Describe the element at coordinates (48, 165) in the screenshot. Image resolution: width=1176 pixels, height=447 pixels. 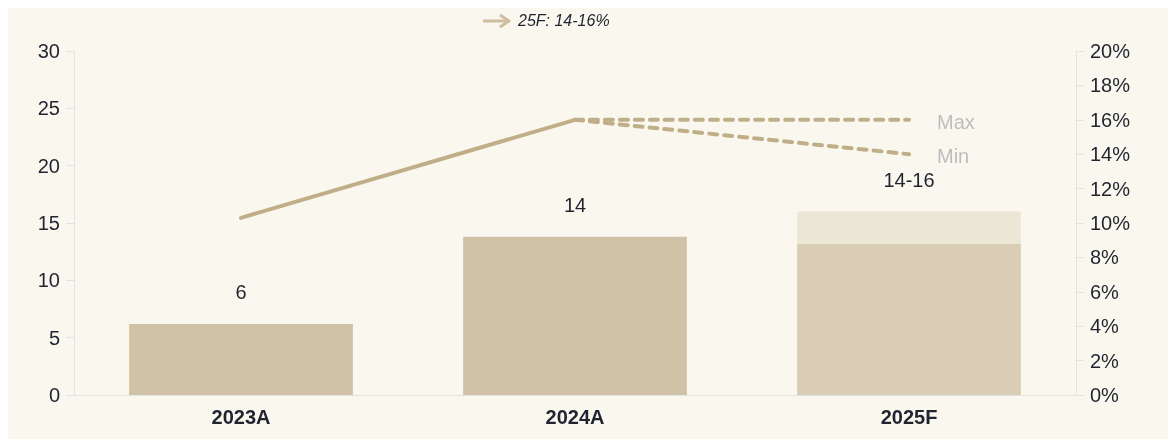
I see `y-tick-label: 20` at that location.